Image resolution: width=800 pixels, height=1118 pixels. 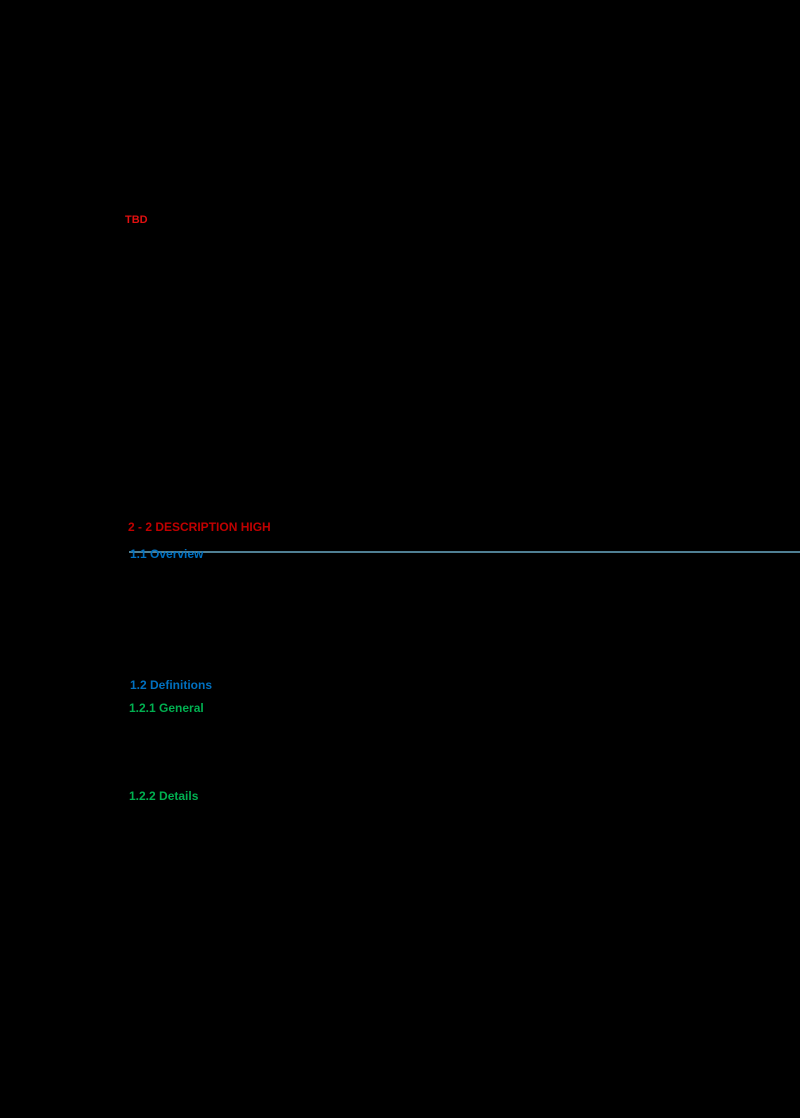 What do you see at coordinates (199, 527) in the screenshot?
I see `section-heading-red: 2 - 2 DESCRIPTION HIGH` at bounding box center [199, 527].